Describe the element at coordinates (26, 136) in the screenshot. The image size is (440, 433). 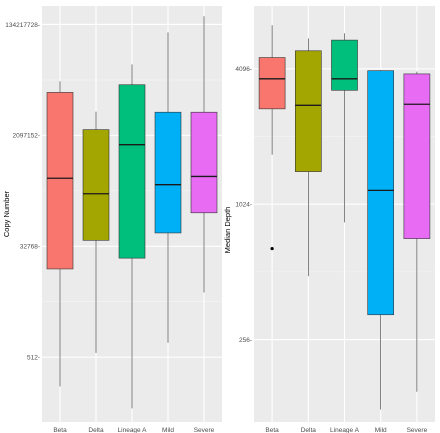
I see `y-tick-label: 2097152-` at that location.